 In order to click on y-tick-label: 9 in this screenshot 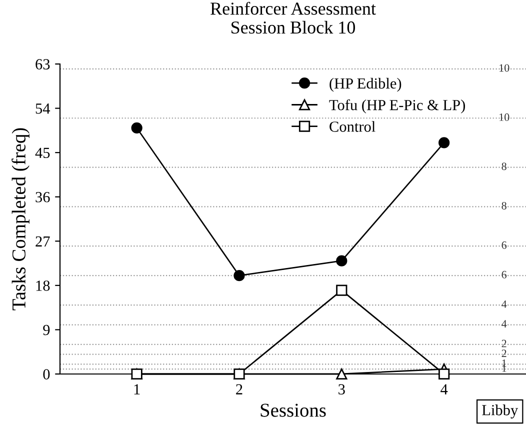, I will do `click(46, 330)`.